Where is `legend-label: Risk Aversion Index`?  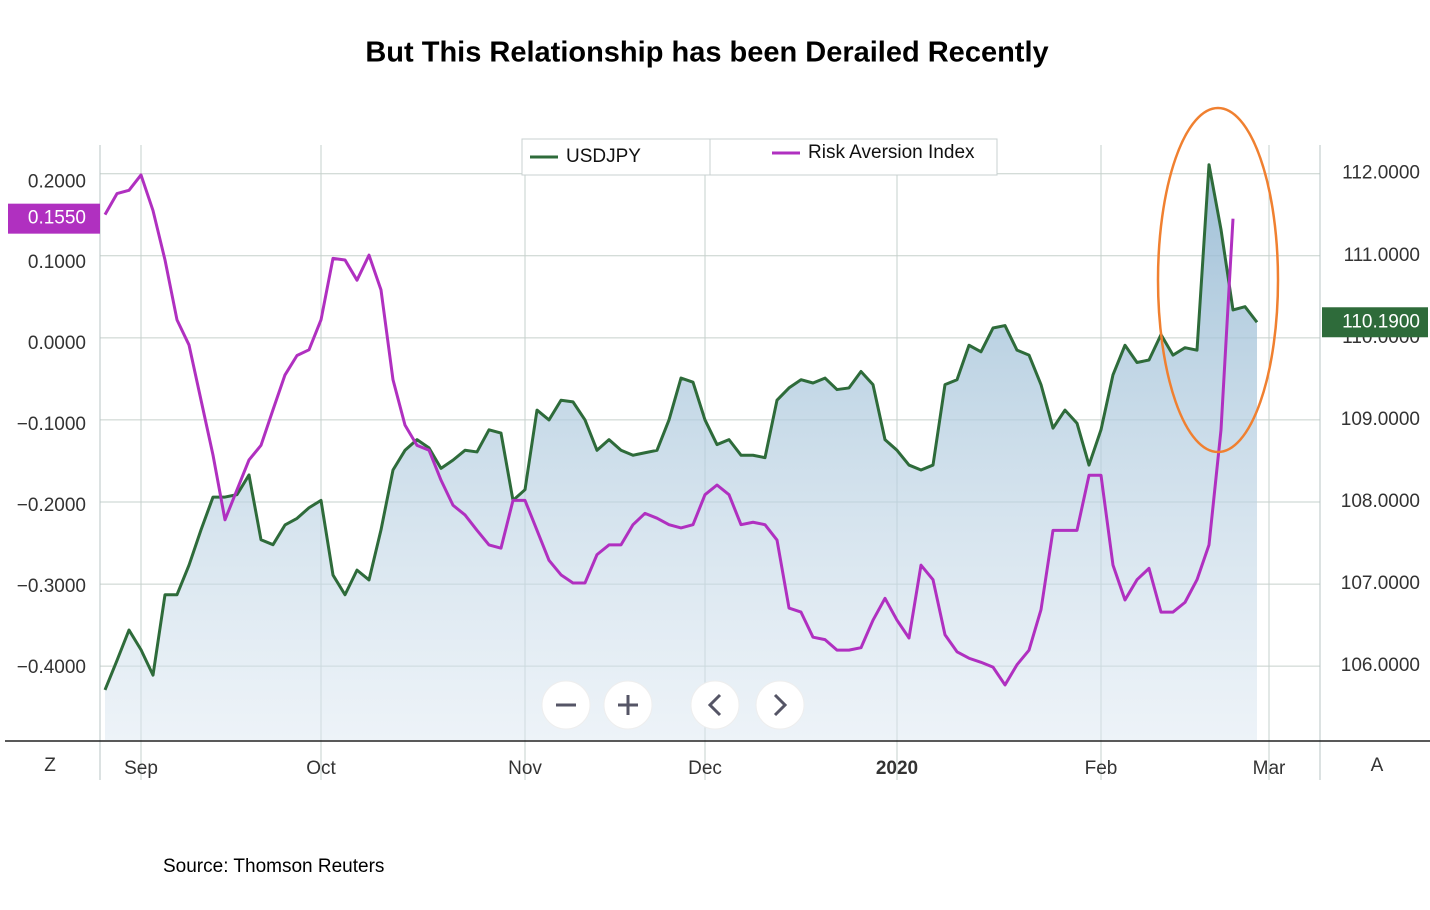 legend-label: Risk Aversion Index is located at coordinates (891, 152).